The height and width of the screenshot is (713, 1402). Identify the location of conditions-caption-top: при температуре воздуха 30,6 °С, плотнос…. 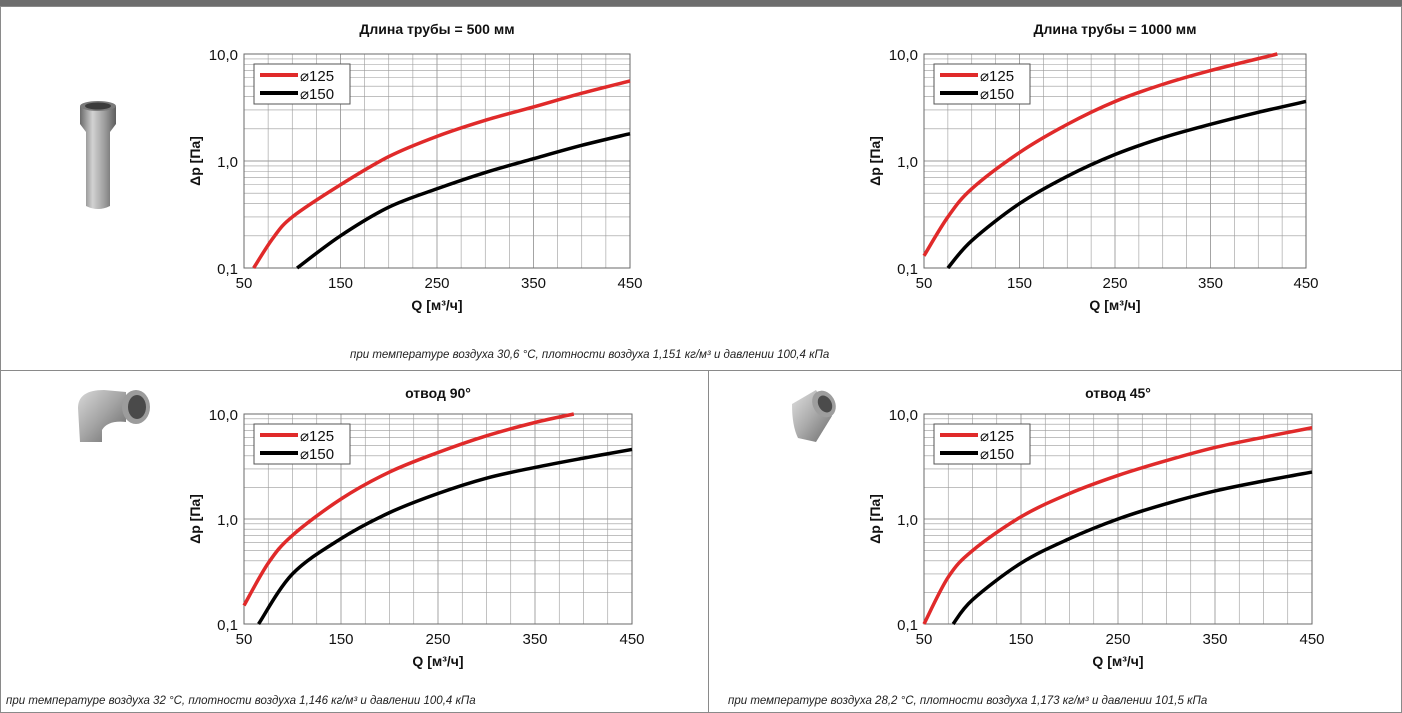
(590, 355).